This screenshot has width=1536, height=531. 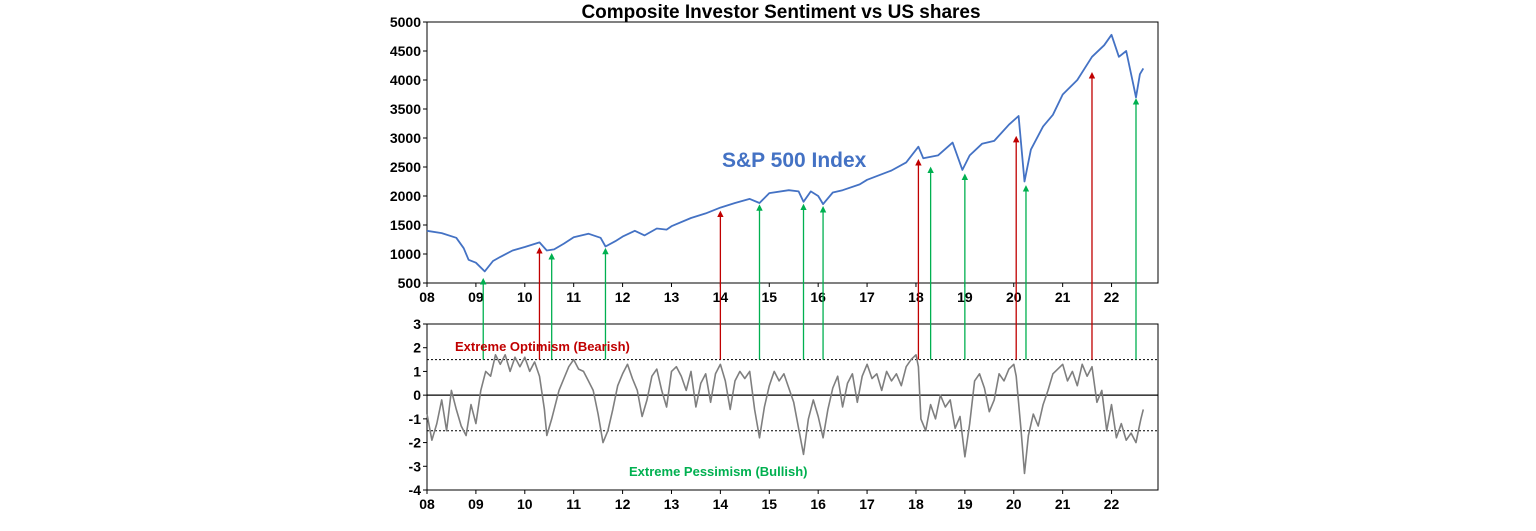 I want to click on bottom-y-tick-label: -1, so click(x=415, y=419).